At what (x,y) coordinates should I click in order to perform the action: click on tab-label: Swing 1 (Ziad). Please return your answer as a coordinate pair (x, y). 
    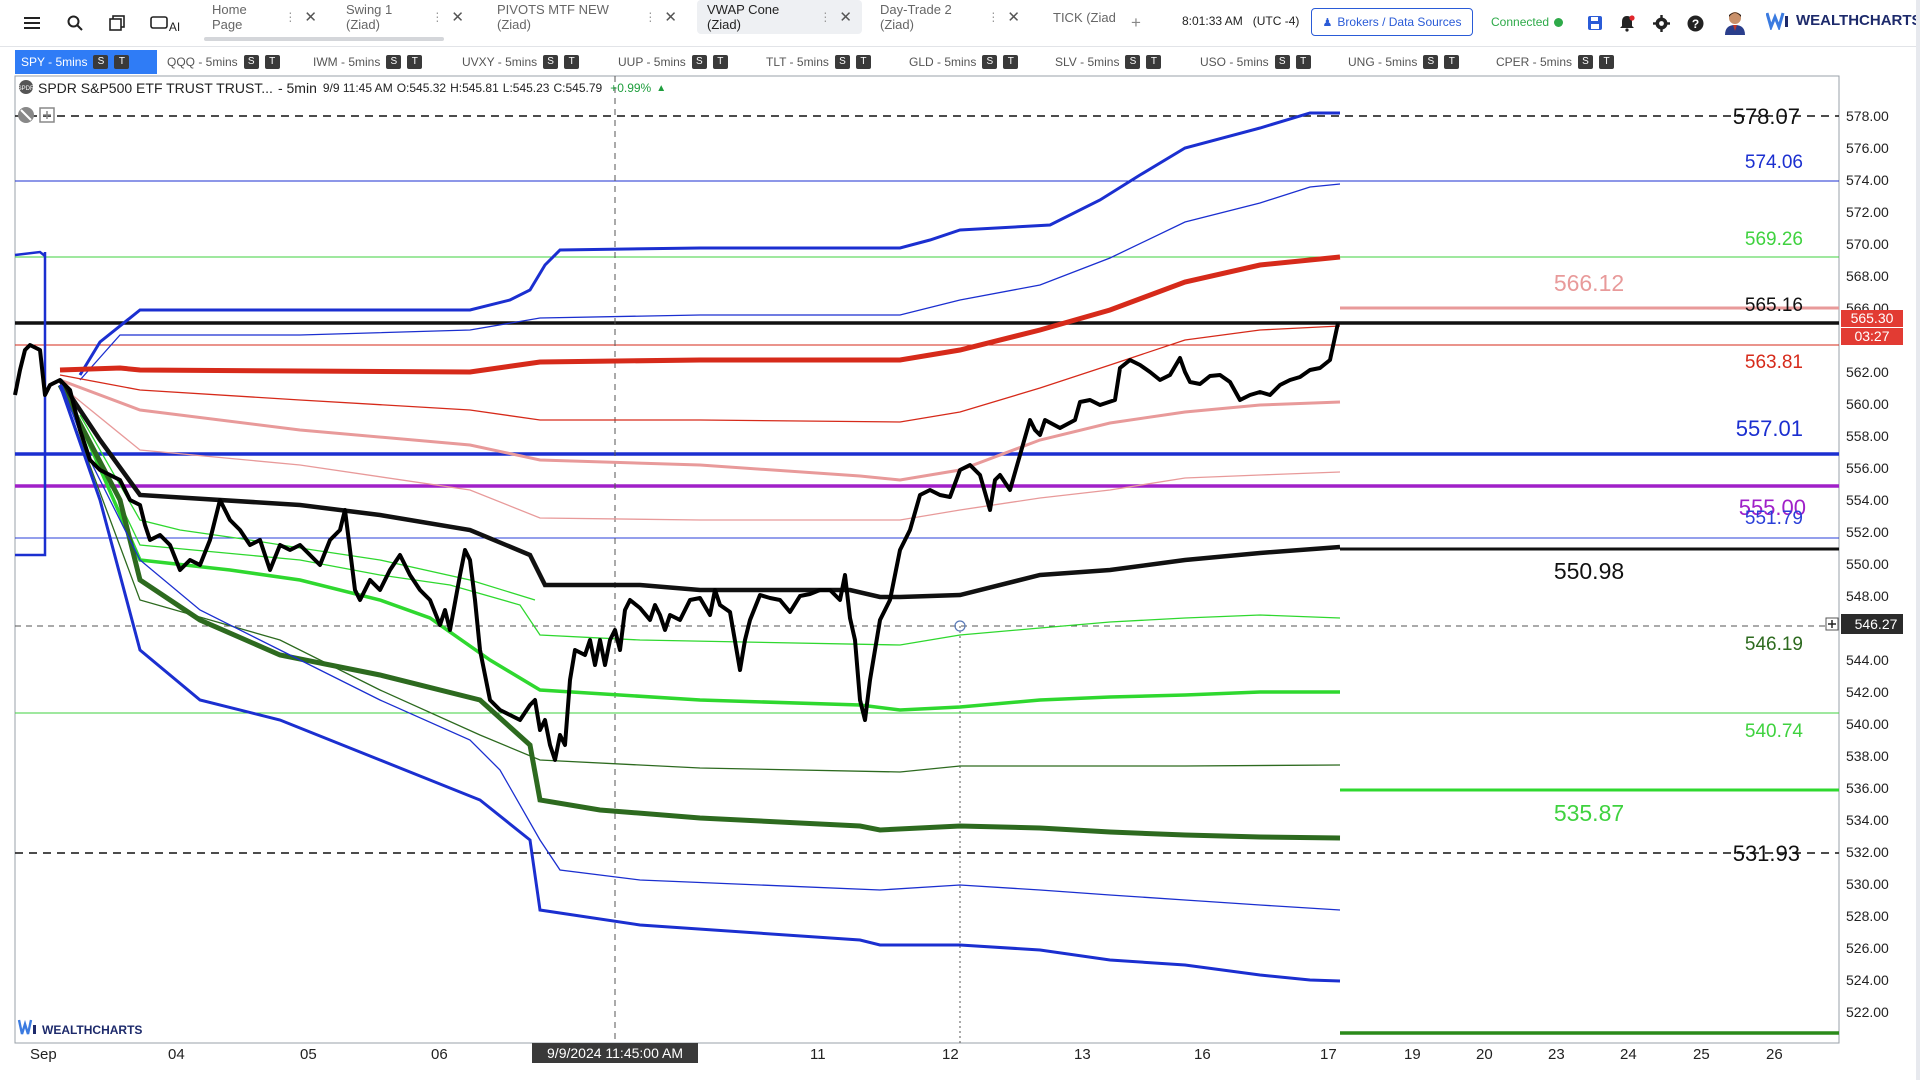
    Looking at the image, I should click on (369, 17).